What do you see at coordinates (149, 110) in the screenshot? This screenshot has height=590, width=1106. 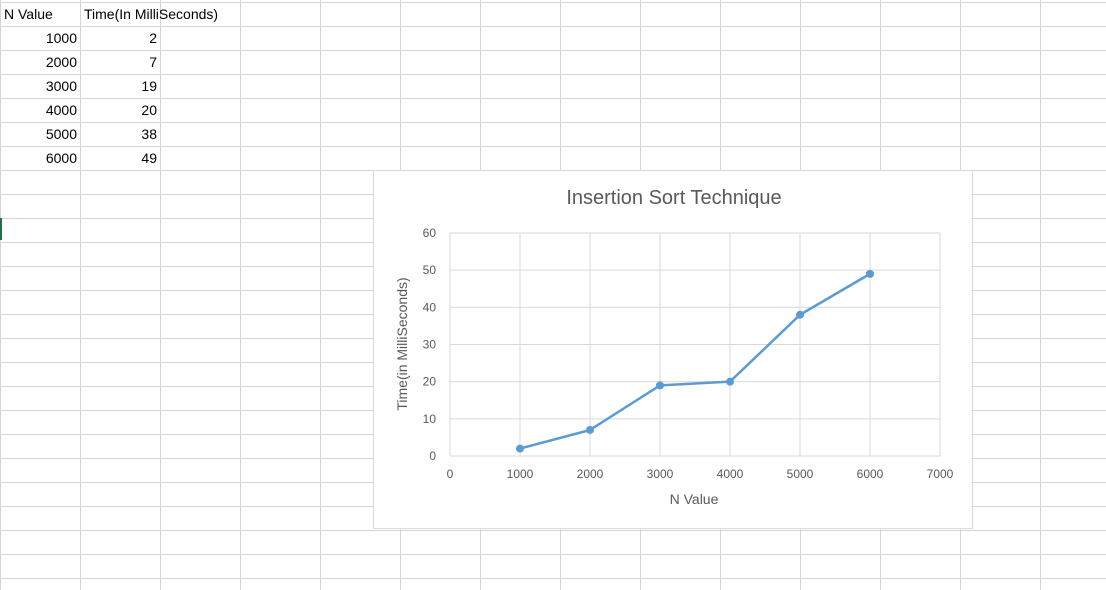 I see `cell-time: 20` at bounding box center [149, 110].